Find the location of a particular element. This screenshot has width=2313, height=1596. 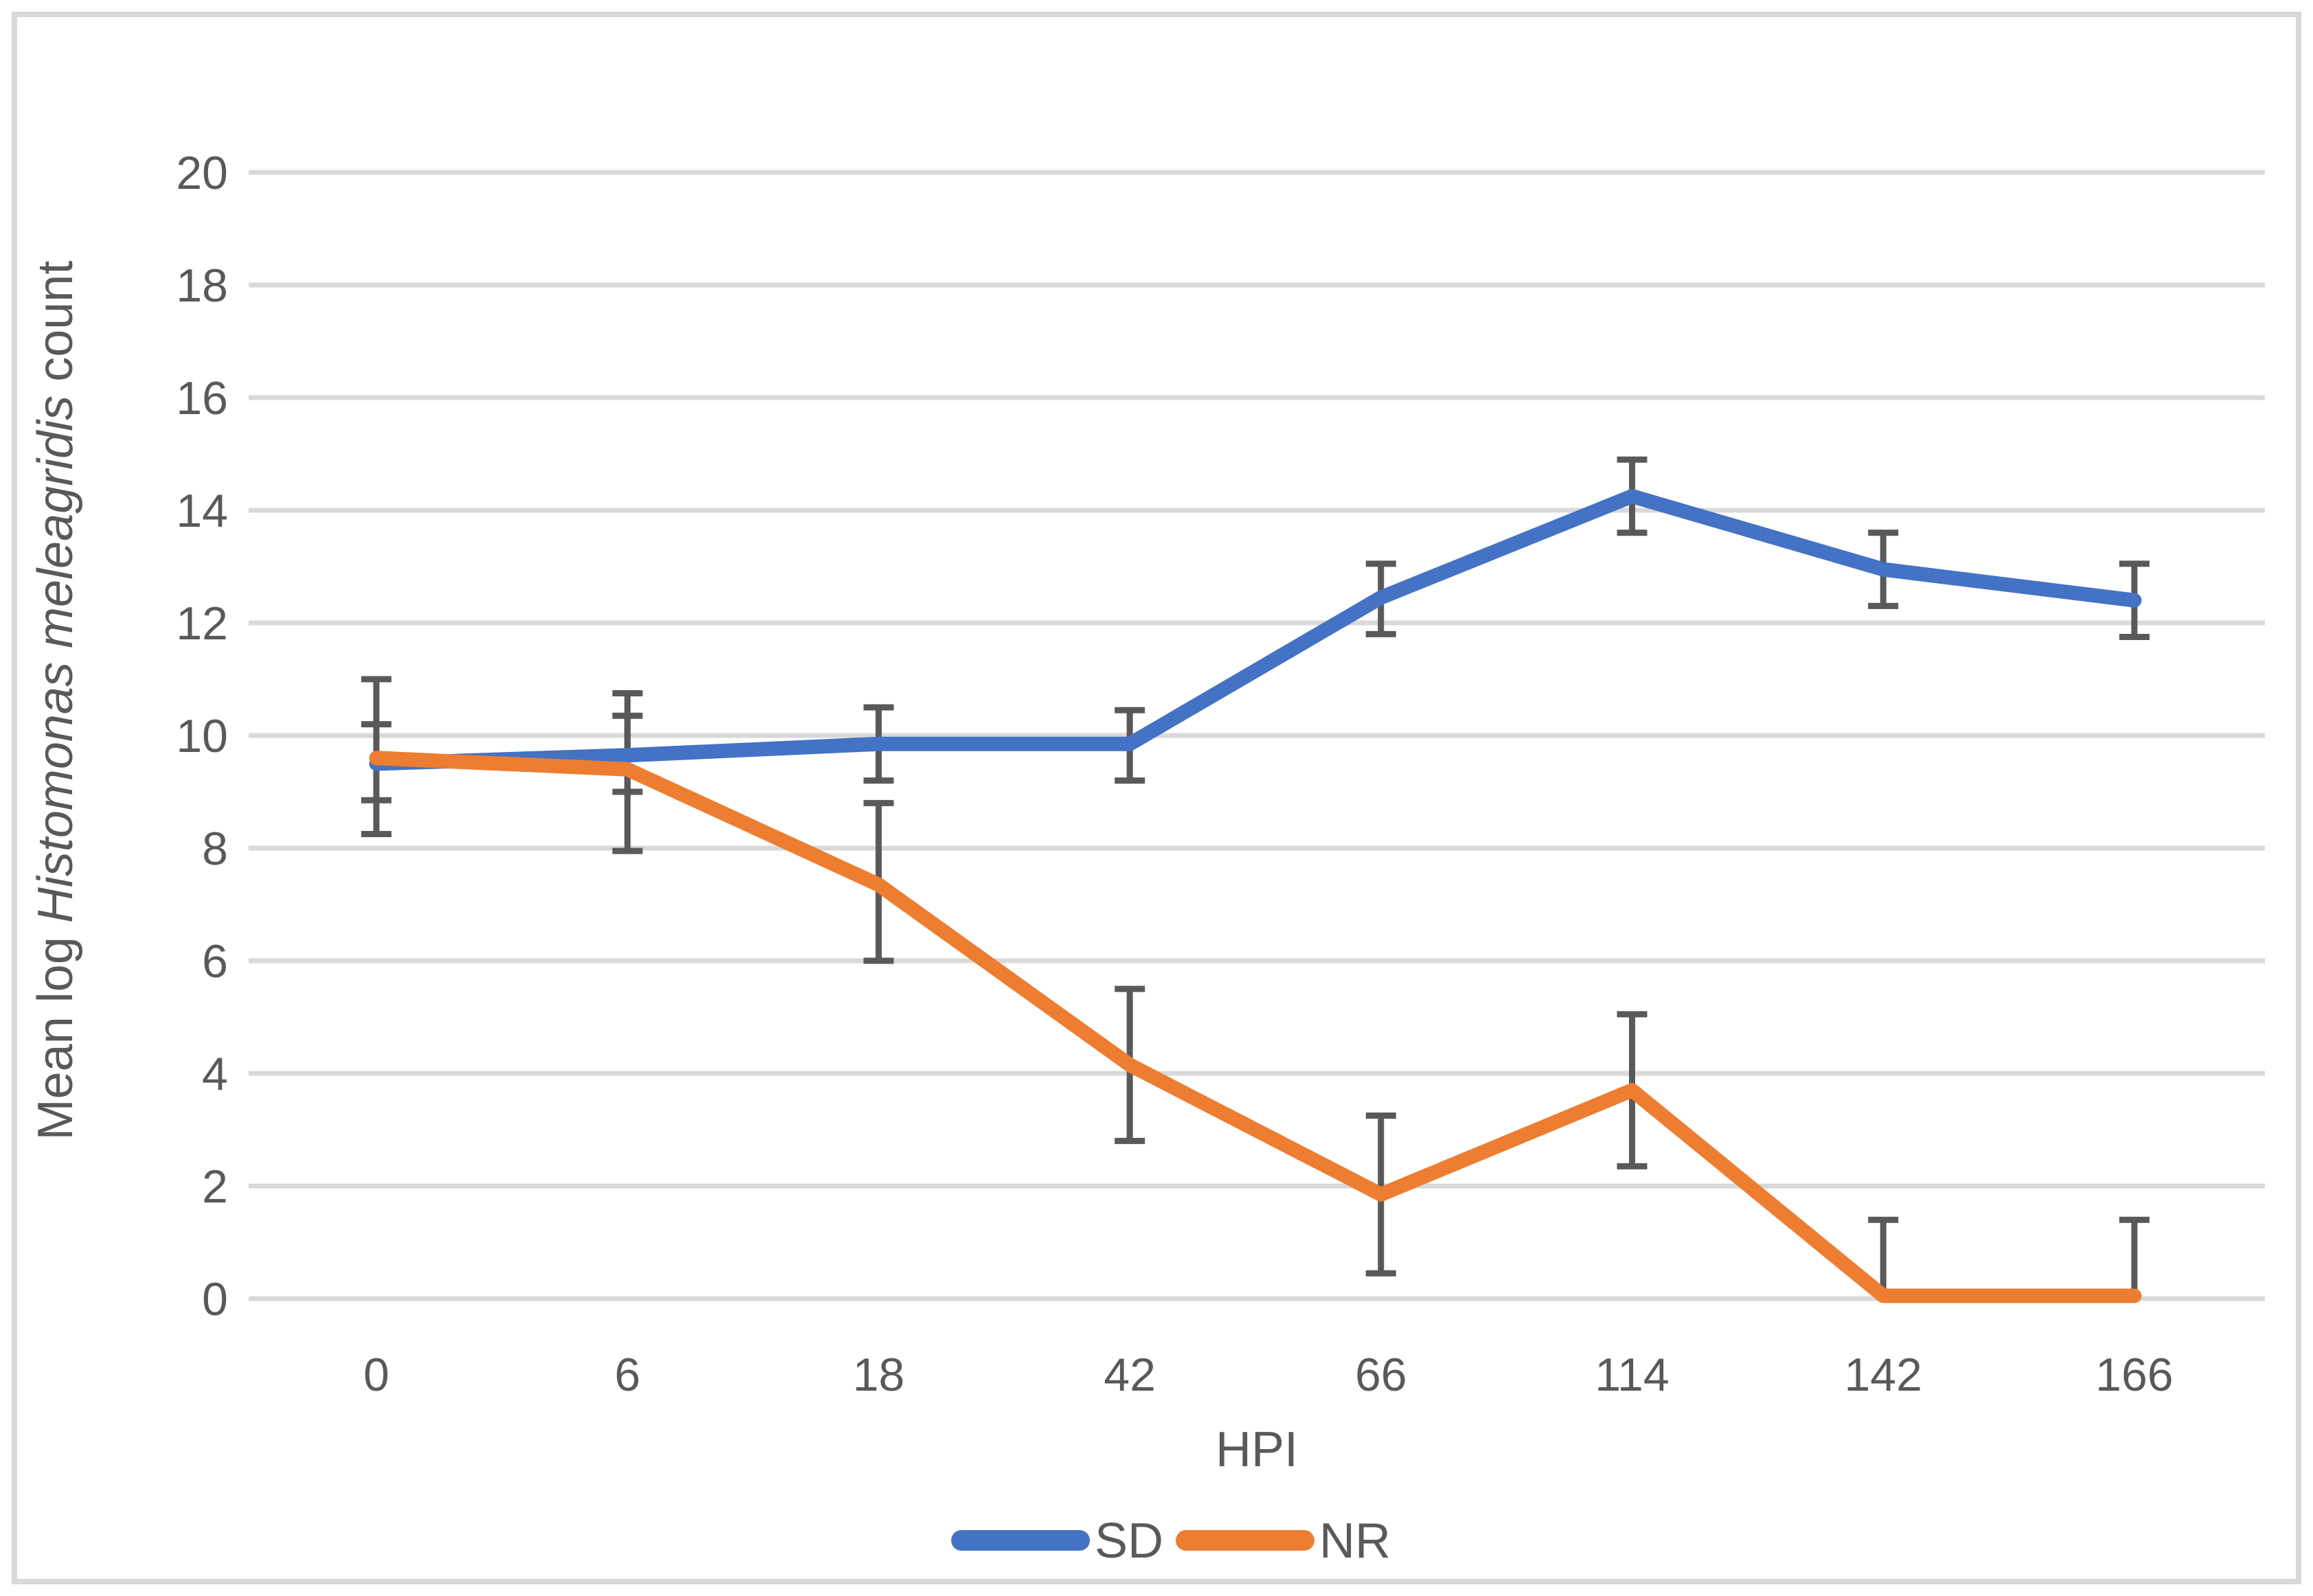

legend-label-SD: SD is located at coordinates (1129, 1542).